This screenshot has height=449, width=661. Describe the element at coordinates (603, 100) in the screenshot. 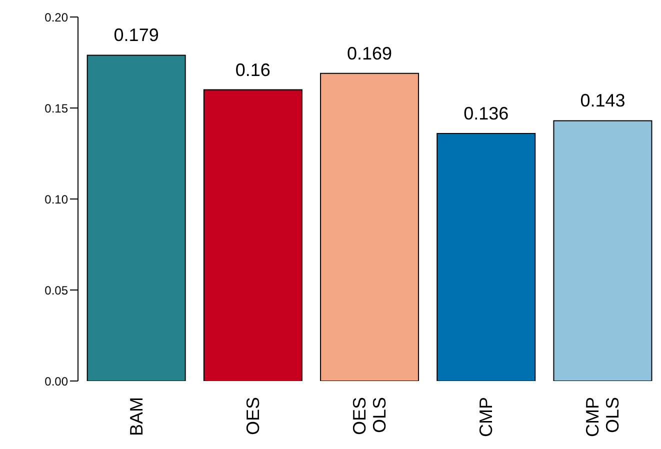

I see `data-label: 0.143` at that location.